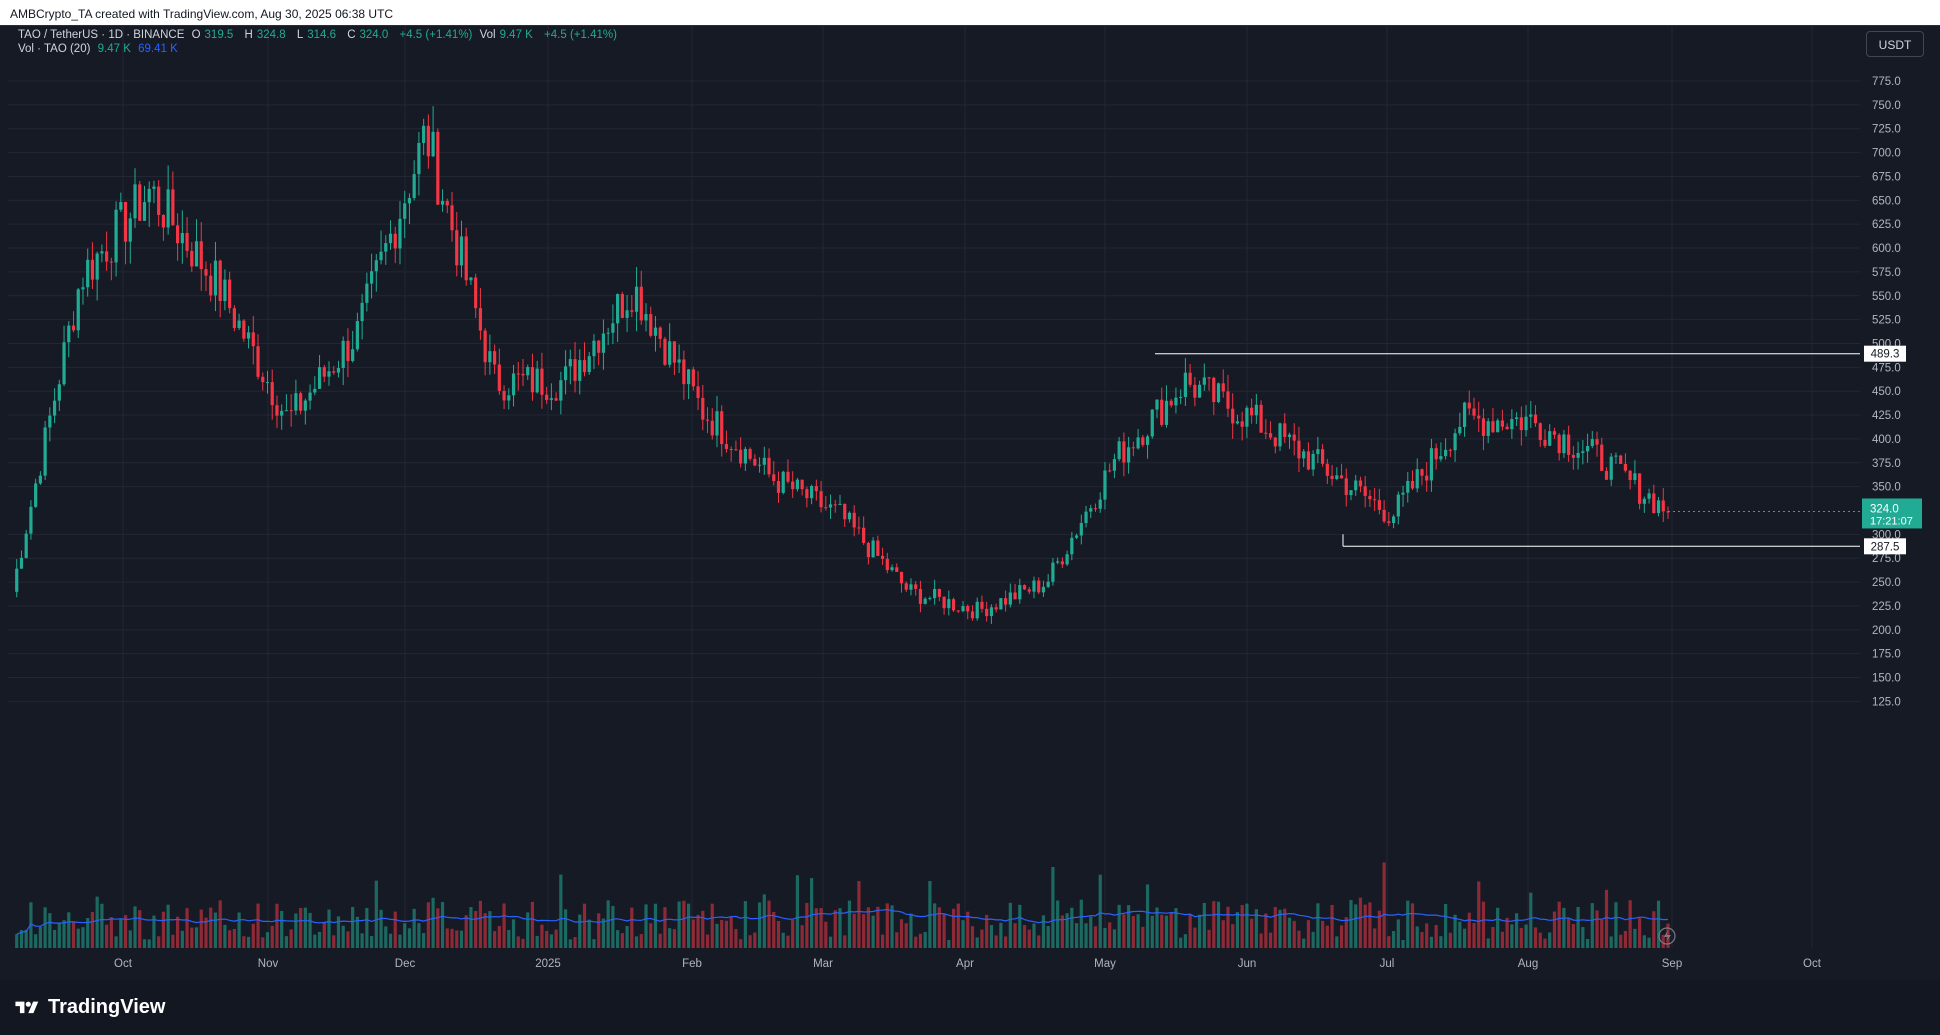 This screenshot has width=1940, height=1035. What do you see at coordinates (1528, 964) in the screenshot?
I see `x-tick-label: Aug` at bounding box center [1528, 964].